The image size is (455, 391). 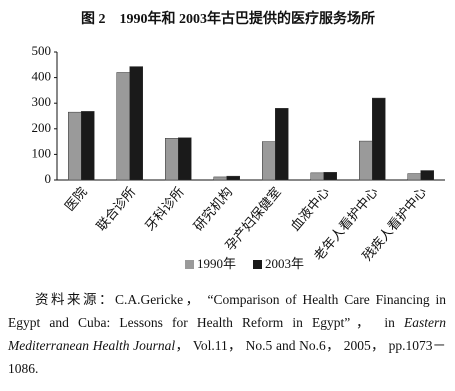 What do you see at coordinates (212, 208) in the screenshot?
I see `x-tick-label: 研究机构` at bounding box center [212, 208].